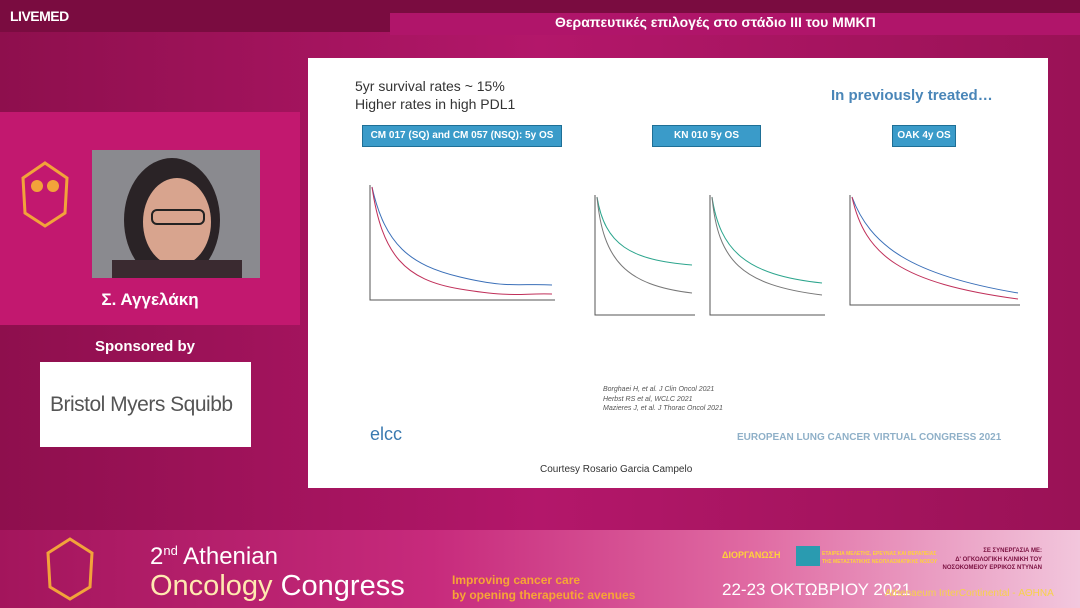  I want to click on slide-line: 5yr survival rates ~ 15%, so click(430, 86).